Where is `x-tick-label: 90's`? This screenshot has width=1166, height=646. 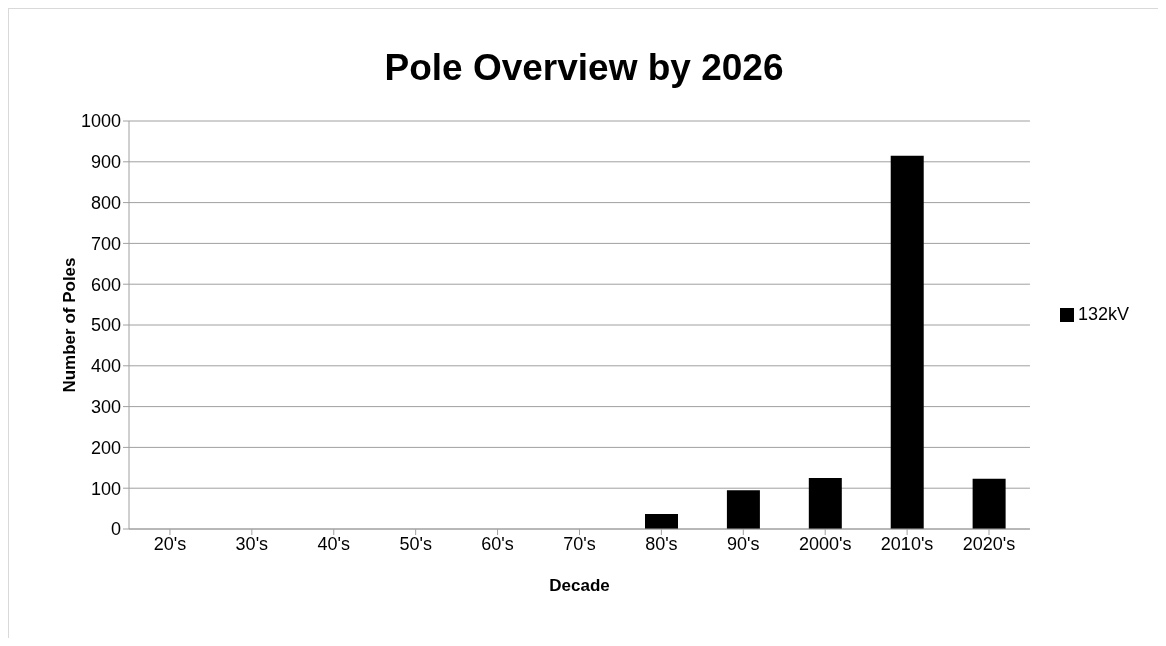 x-tick-label: 90's is located at coordinates (743, 543).